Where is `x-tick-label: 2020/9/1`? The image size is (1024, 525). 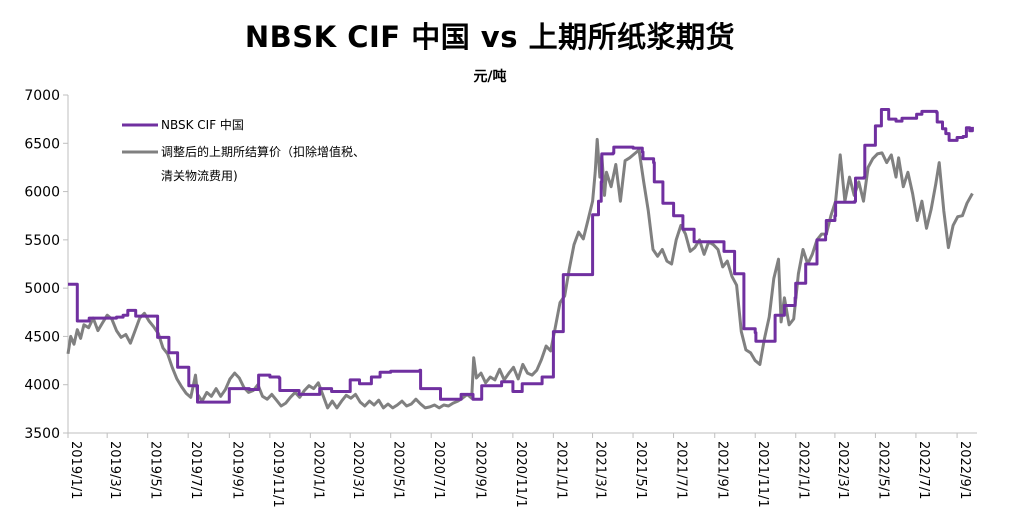 x-tick-label: 2020/9/1 is located at coordinates (479, 470).